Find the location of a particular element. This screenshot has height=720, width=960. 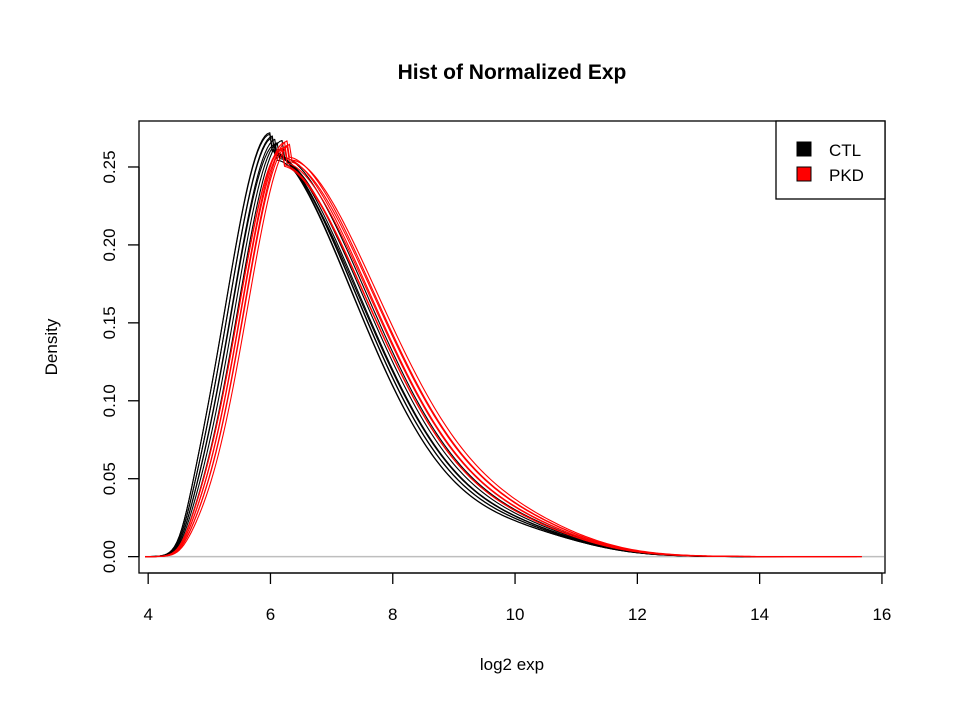

x-tick-label: 16 is located at coordinates (881, 614).